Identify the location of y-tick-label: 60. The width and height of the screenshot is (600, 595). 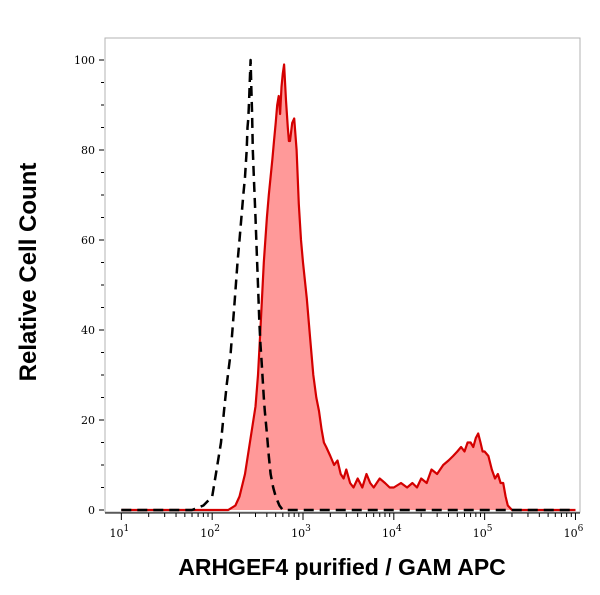
(88, 240).